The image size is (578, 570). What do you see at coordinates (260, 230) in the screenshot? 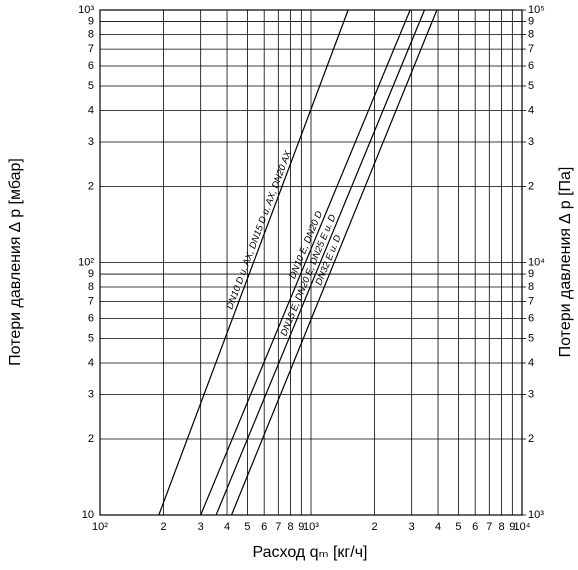
I see `series-label: DN10 D u. AX, DN15 D u. AX, DN20 AX` at bounding box center [260, 230].